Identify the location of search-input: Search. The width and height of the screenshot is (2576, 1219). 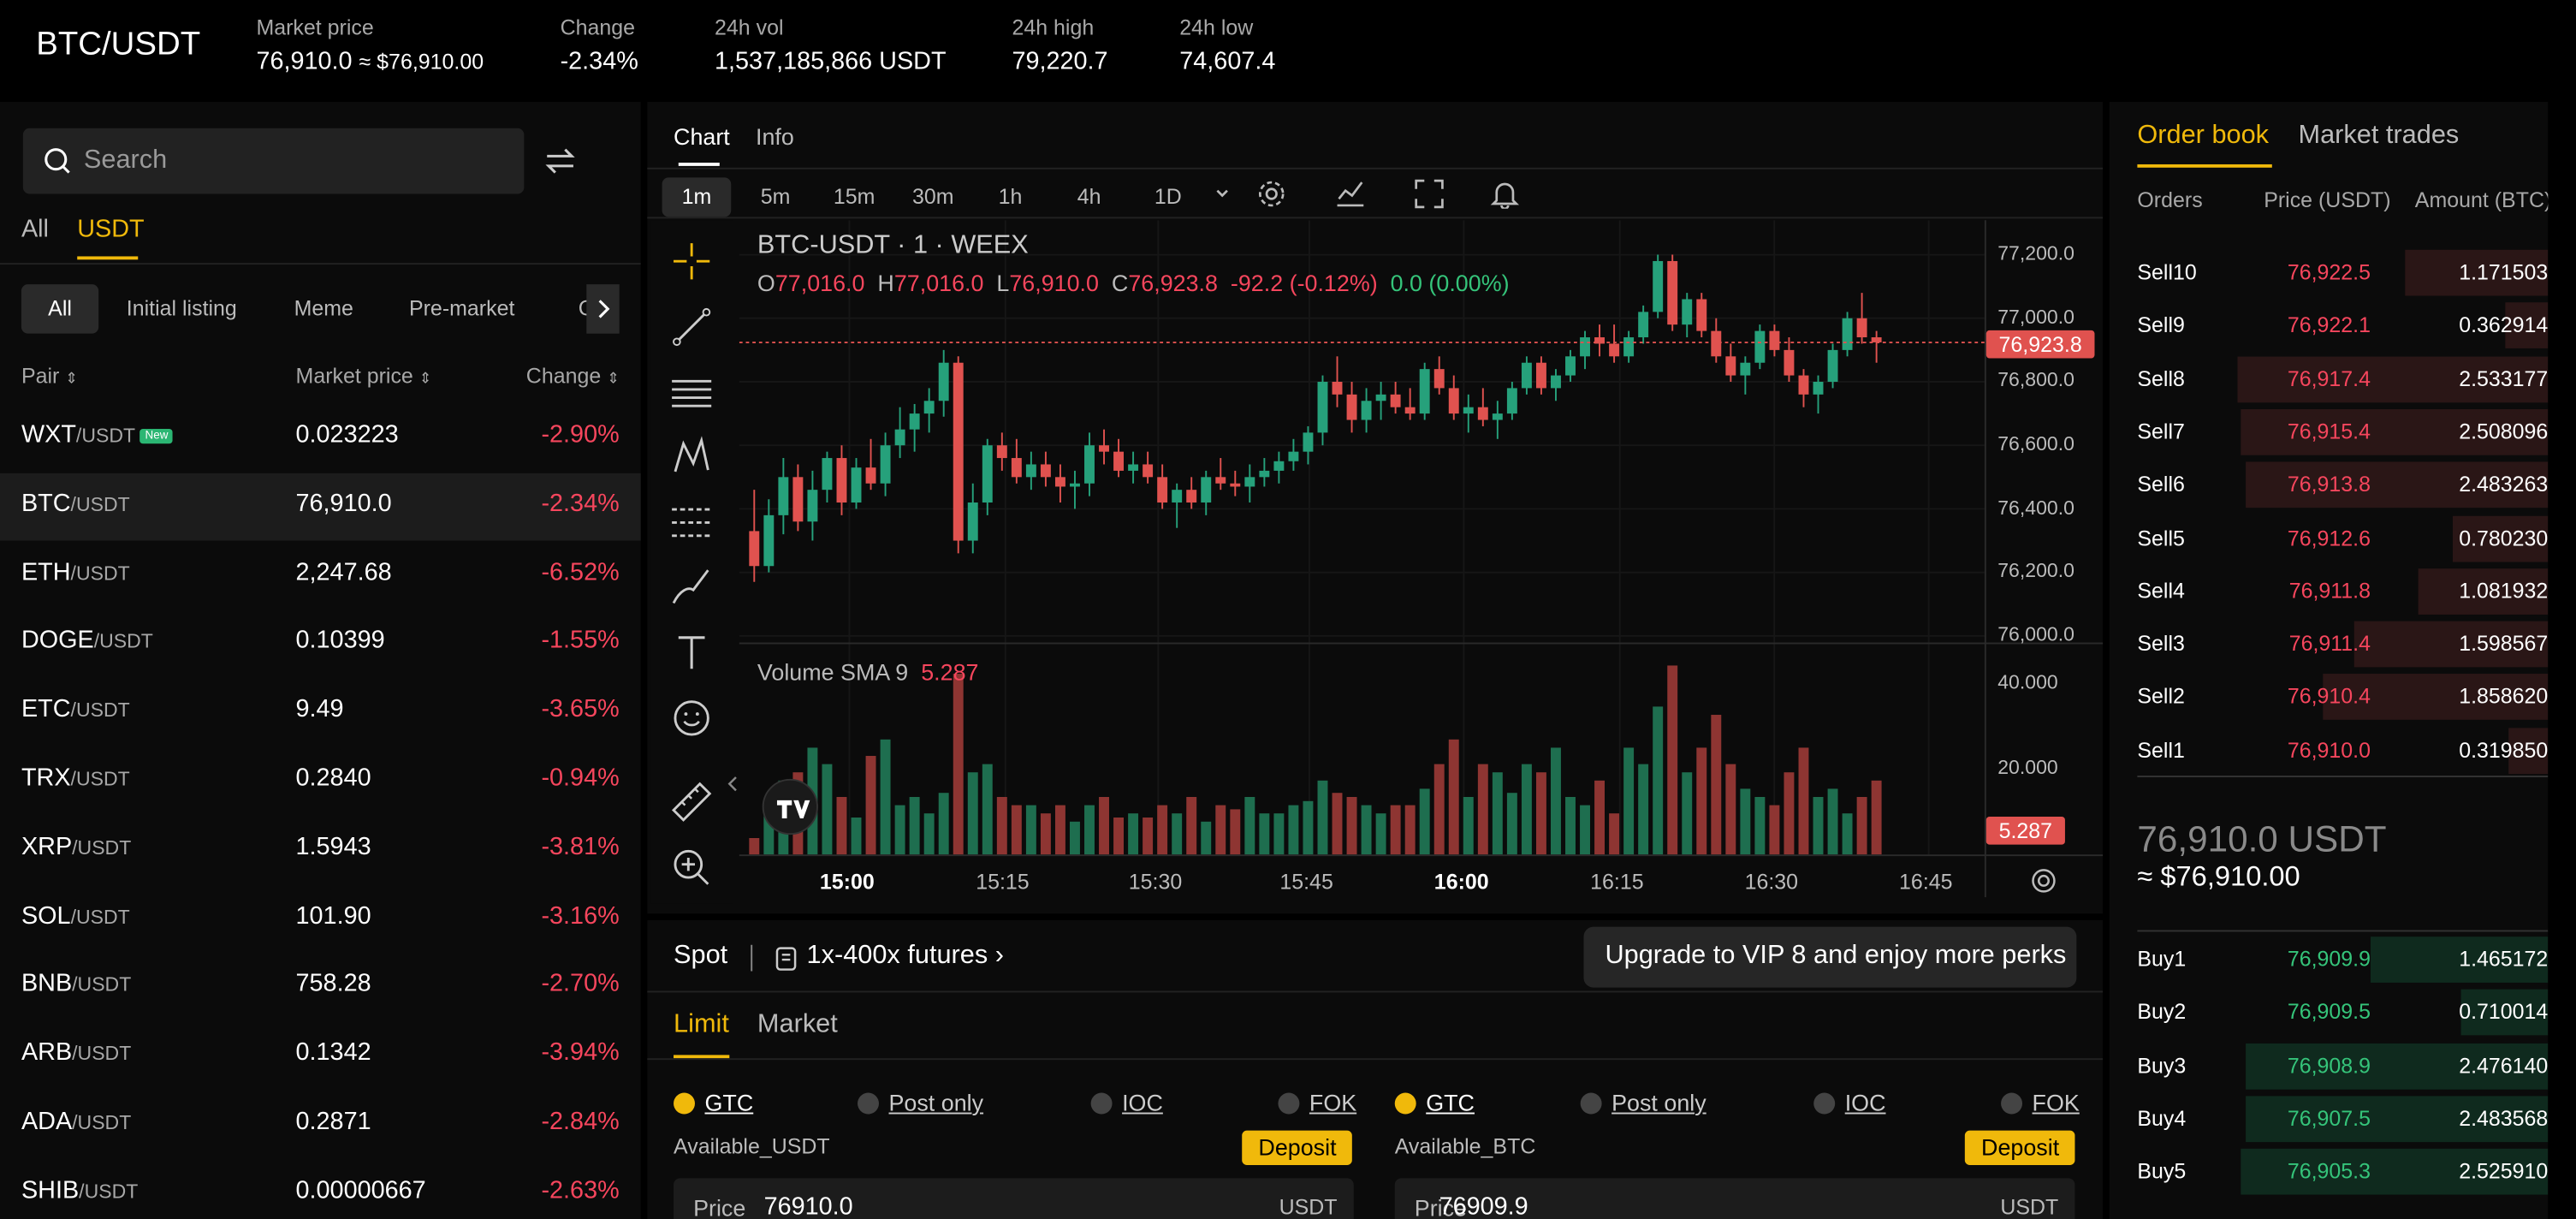
(273, 161).